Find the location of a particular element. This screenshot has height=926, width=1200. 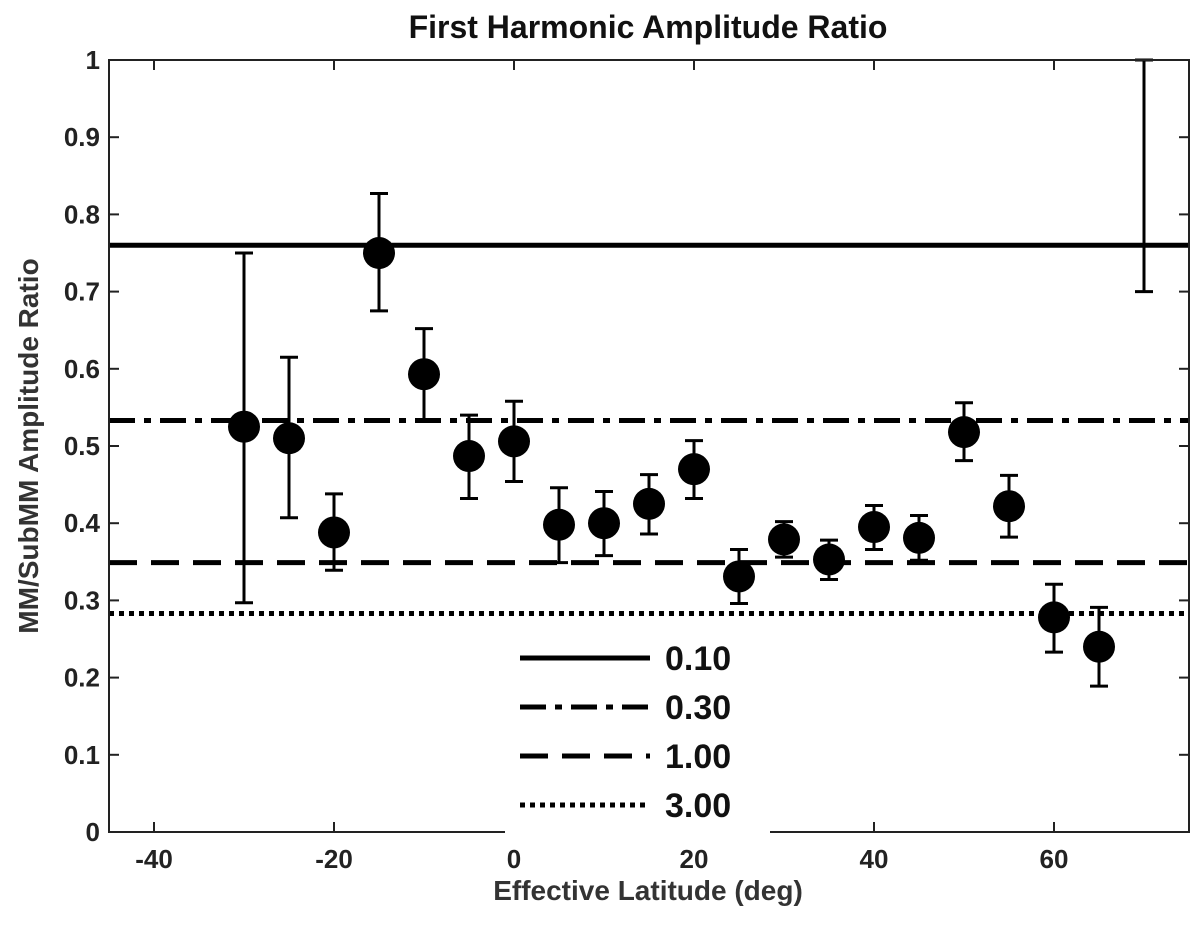

y-tick-label: 0.8 is located at coordinates (82, 214).